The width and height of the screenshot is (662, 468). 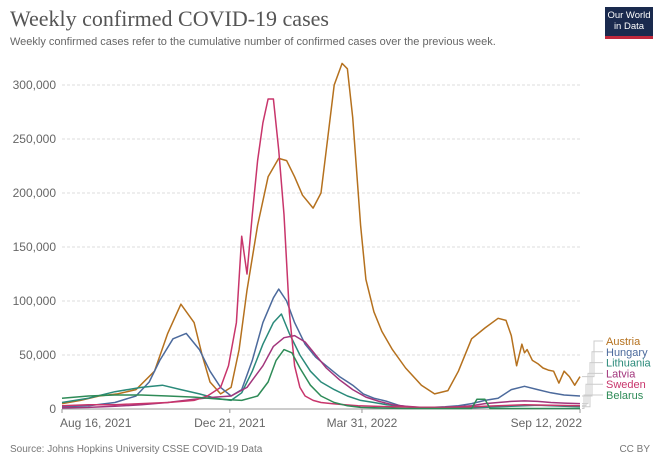 I want to click on legend-label-latvia: Latvia, so click(x=621, y=374).